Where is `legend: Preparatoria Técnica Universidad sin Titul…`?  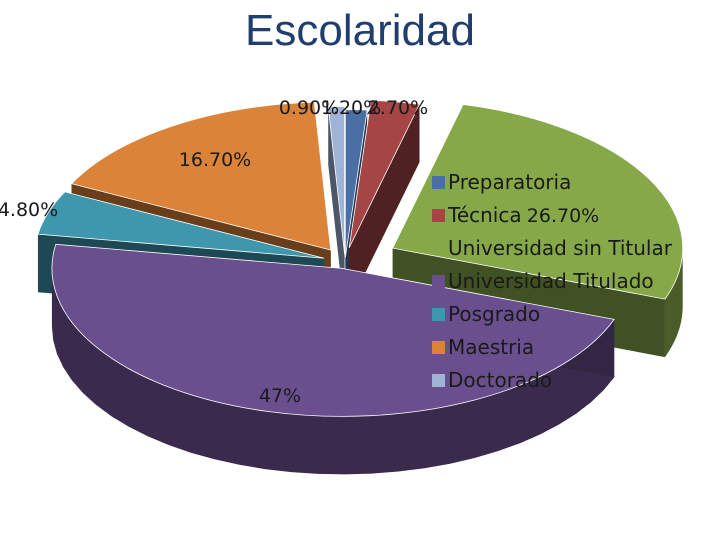
legend: Preparatoria Técnica Universidad sin Titul… is located at coordinates (552, 281).